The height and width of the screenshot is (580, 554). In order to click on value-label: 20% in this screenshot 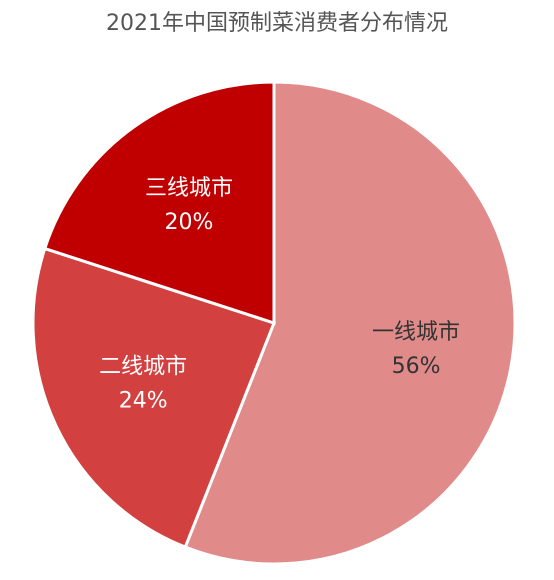, I will do `click(189, 222)`.